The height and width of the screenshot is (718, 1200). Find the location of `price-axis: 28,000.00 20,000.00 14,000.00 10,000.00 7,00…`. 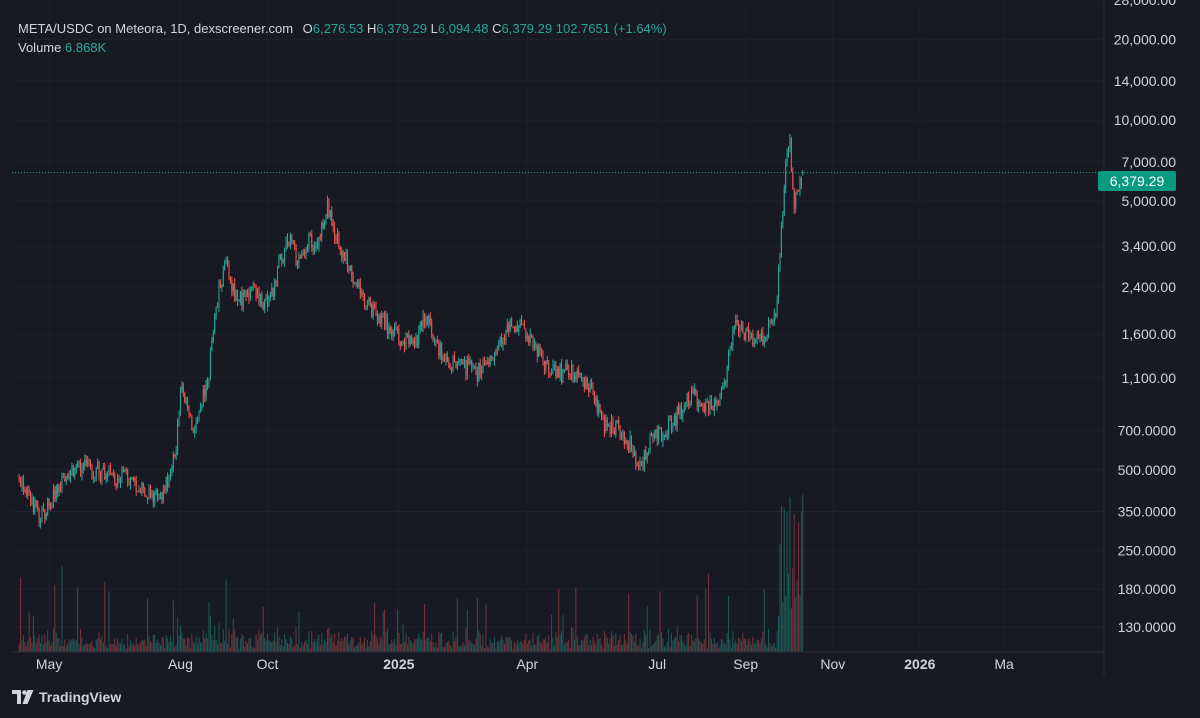

price-axis: 28,000.00 20,000.00 14,000.00 10,000.00 7,00… is located at coordinates (1145, 317).